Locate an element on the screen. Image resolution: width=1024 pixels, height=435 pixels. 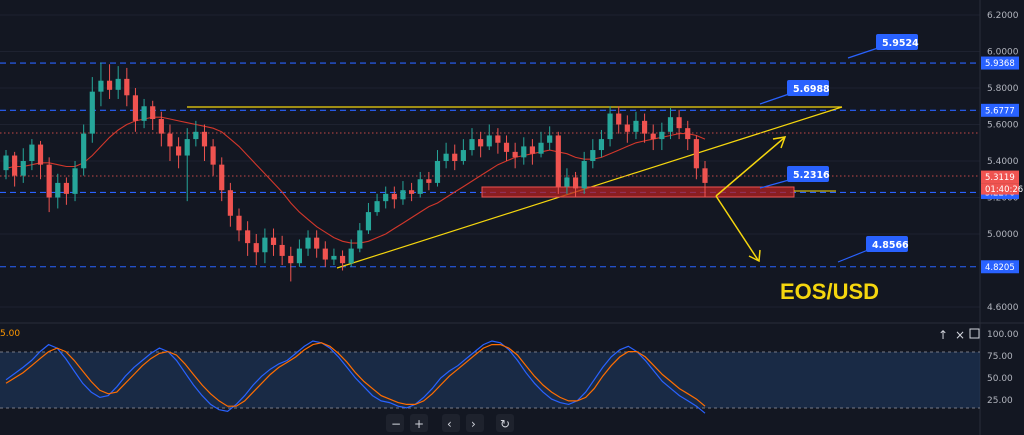
indicator-tick-label: 50.00 is located at coordinates (1000, 379).